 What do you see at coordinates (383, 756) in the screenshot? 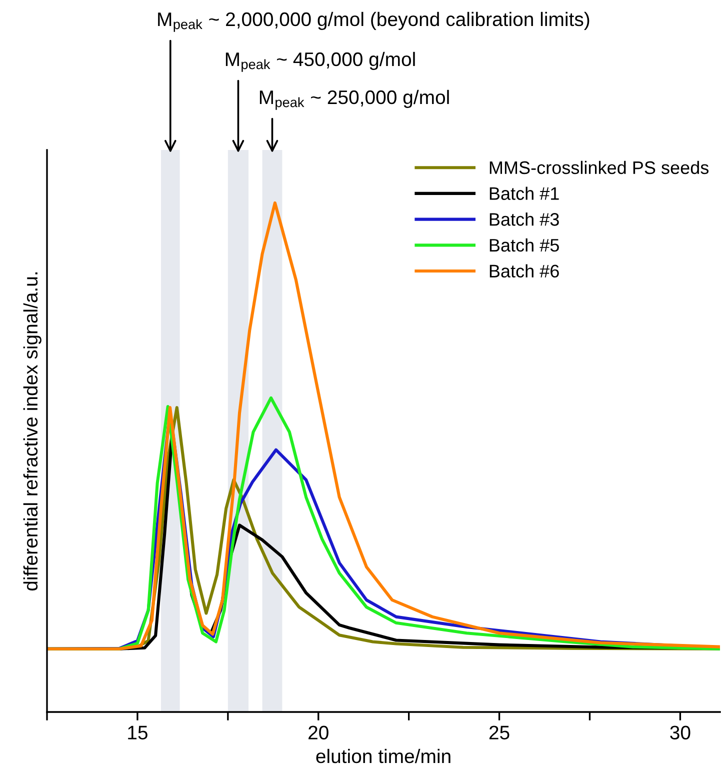
I see `x-axis-title: elution time/min` at bounding box center [383, 756].